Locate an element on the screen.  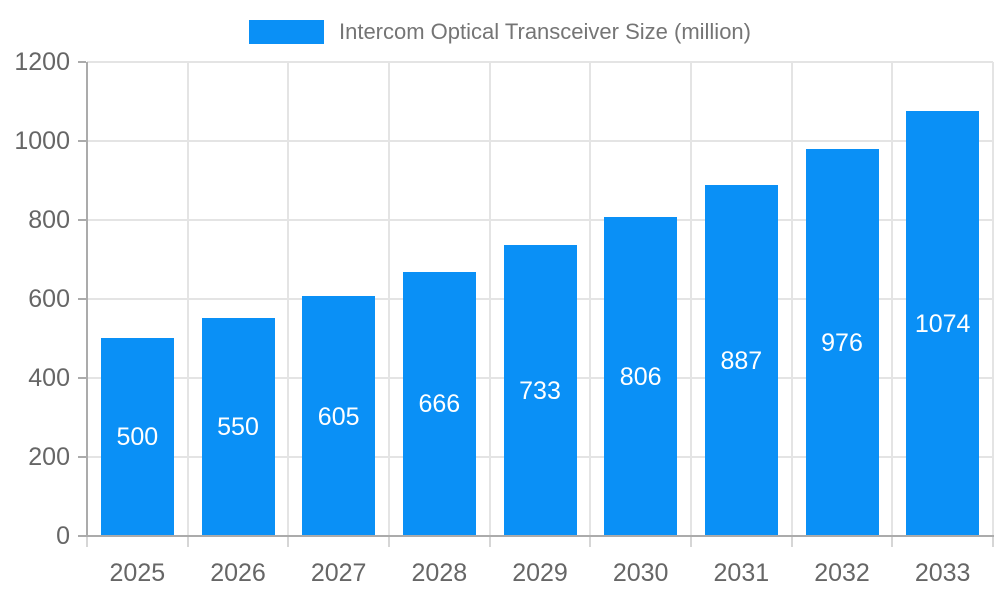
x-axis-tick-label: 2027 is located at coordinates (338, 573).